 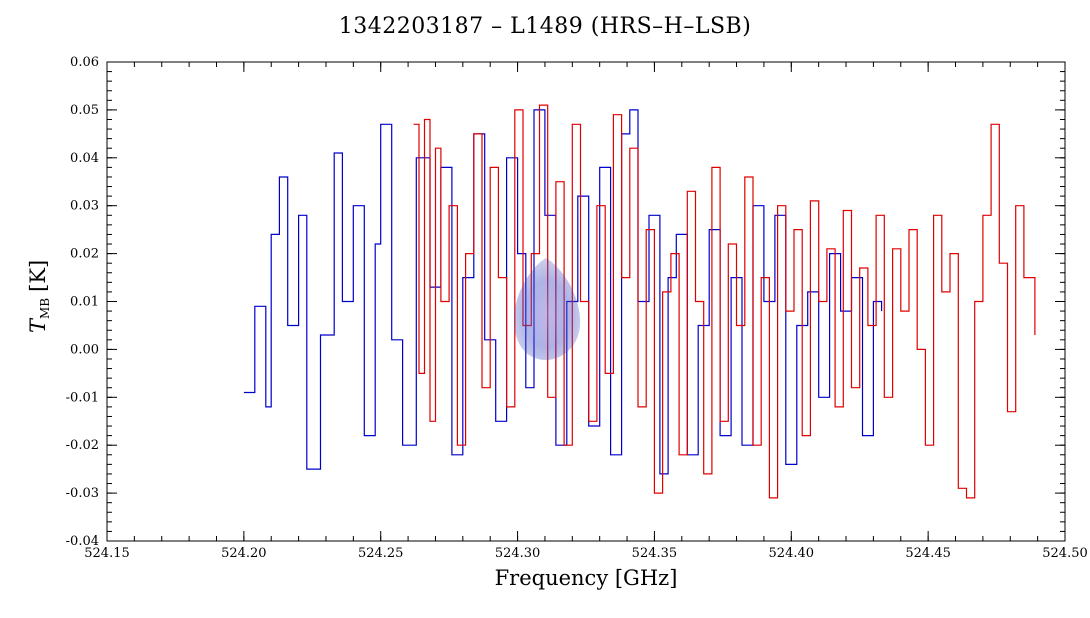 I want to click on y-tick-label: 0.03, so click(x=84, y=206).